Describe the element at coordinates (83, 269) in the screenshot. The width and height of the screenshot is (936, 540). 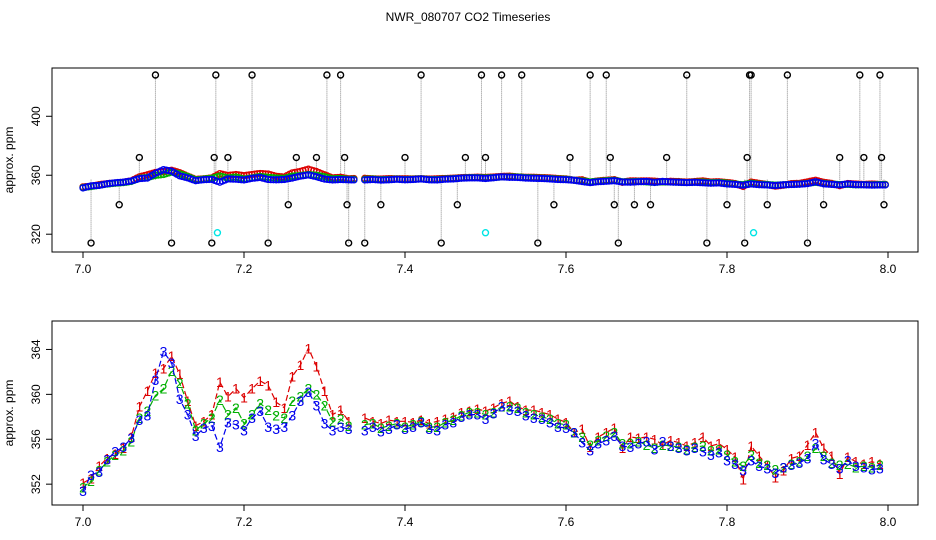
I see `x-tick-label: 7.0` at that location.